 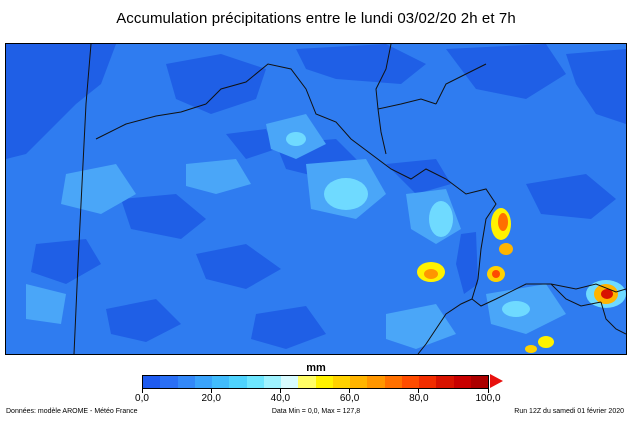 What do you see at coordinates (569, 411) in the screenshot?
I see `model-run-note: Run 12Z du samedi 01 février 2020` at bounding box center [569, 411].